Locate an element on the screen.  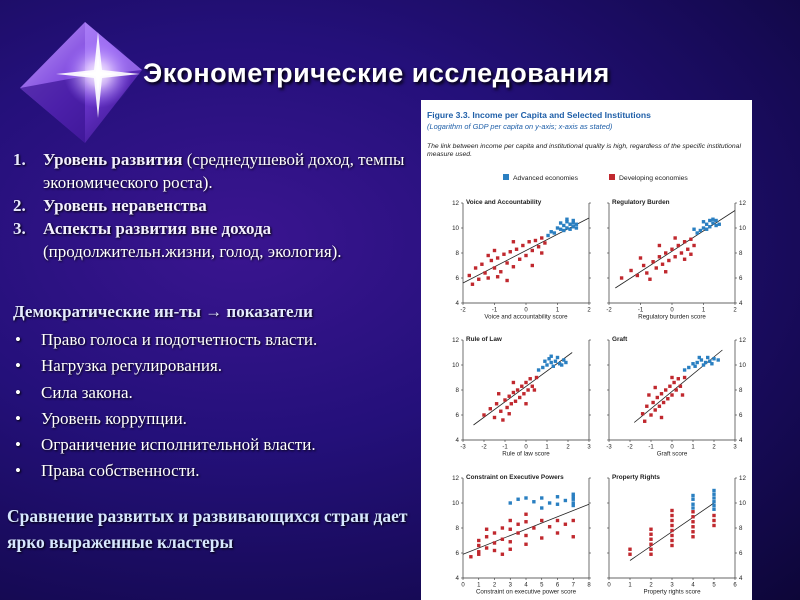
x-tick-label: 6 is located at coordinates (558, 586).